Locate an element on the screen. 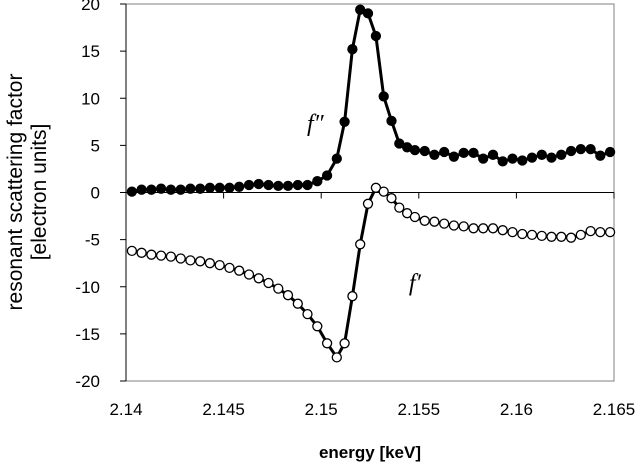 The height and width of the screenshot is (467, 640). x-tick-label: 2.14 is located at coordinates (125, 409).